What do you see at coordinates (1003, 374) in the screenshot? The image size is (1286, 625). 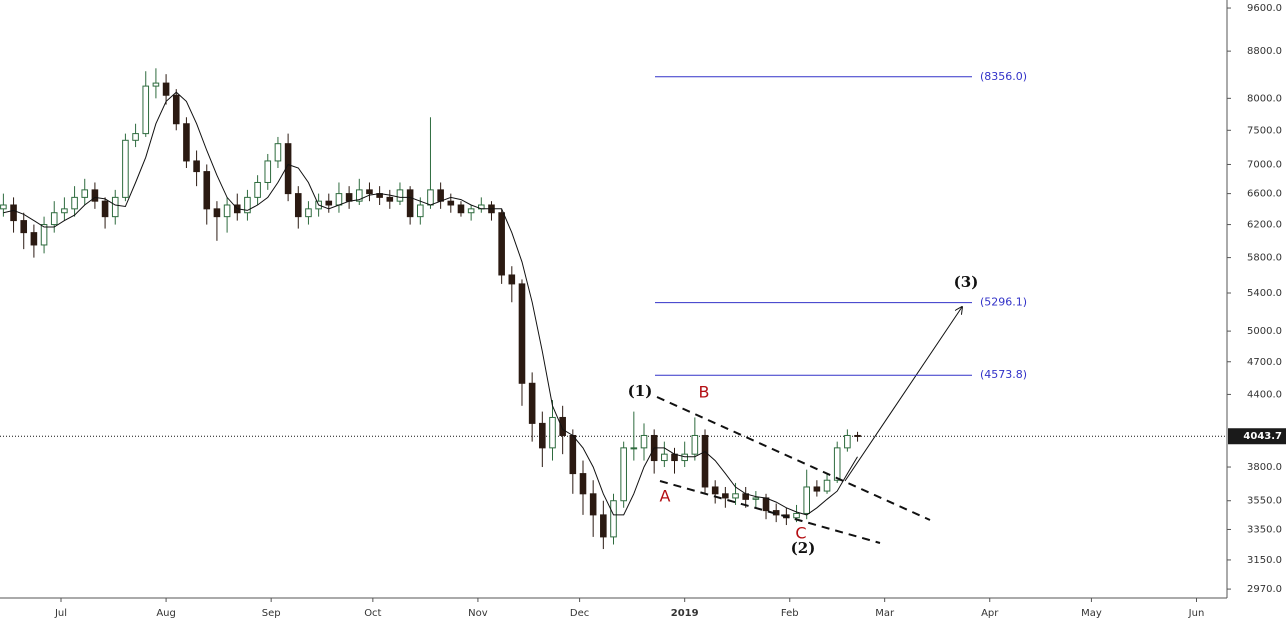 I see `target-level-label: (4573.8)` at bounding box center [1003, 374].